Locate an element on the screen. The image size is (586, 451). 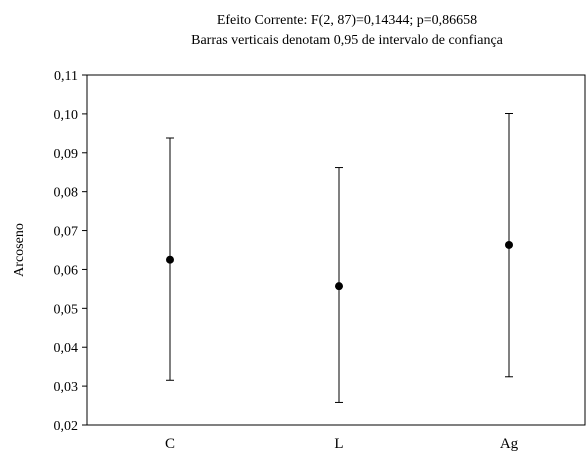
y-tick-label: 0,10 is located at coordinates (66, 115).